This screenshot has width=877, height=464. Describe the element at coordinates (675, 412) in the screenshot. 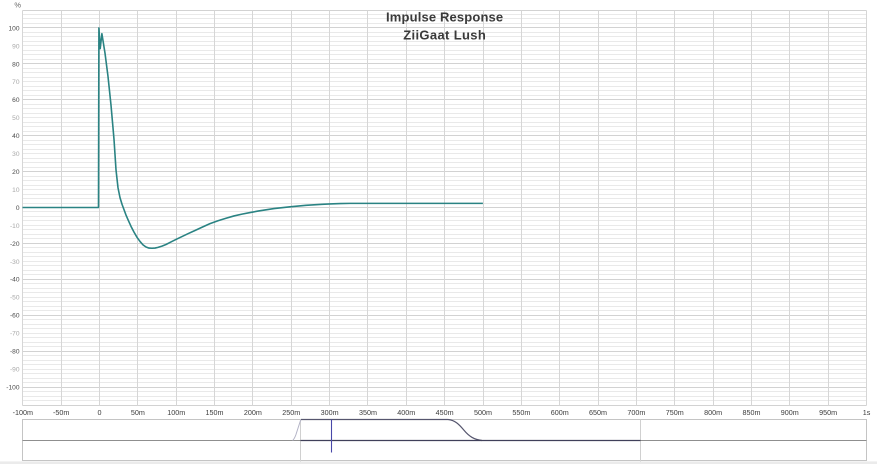

I see `svg-text: 750m` at that location.